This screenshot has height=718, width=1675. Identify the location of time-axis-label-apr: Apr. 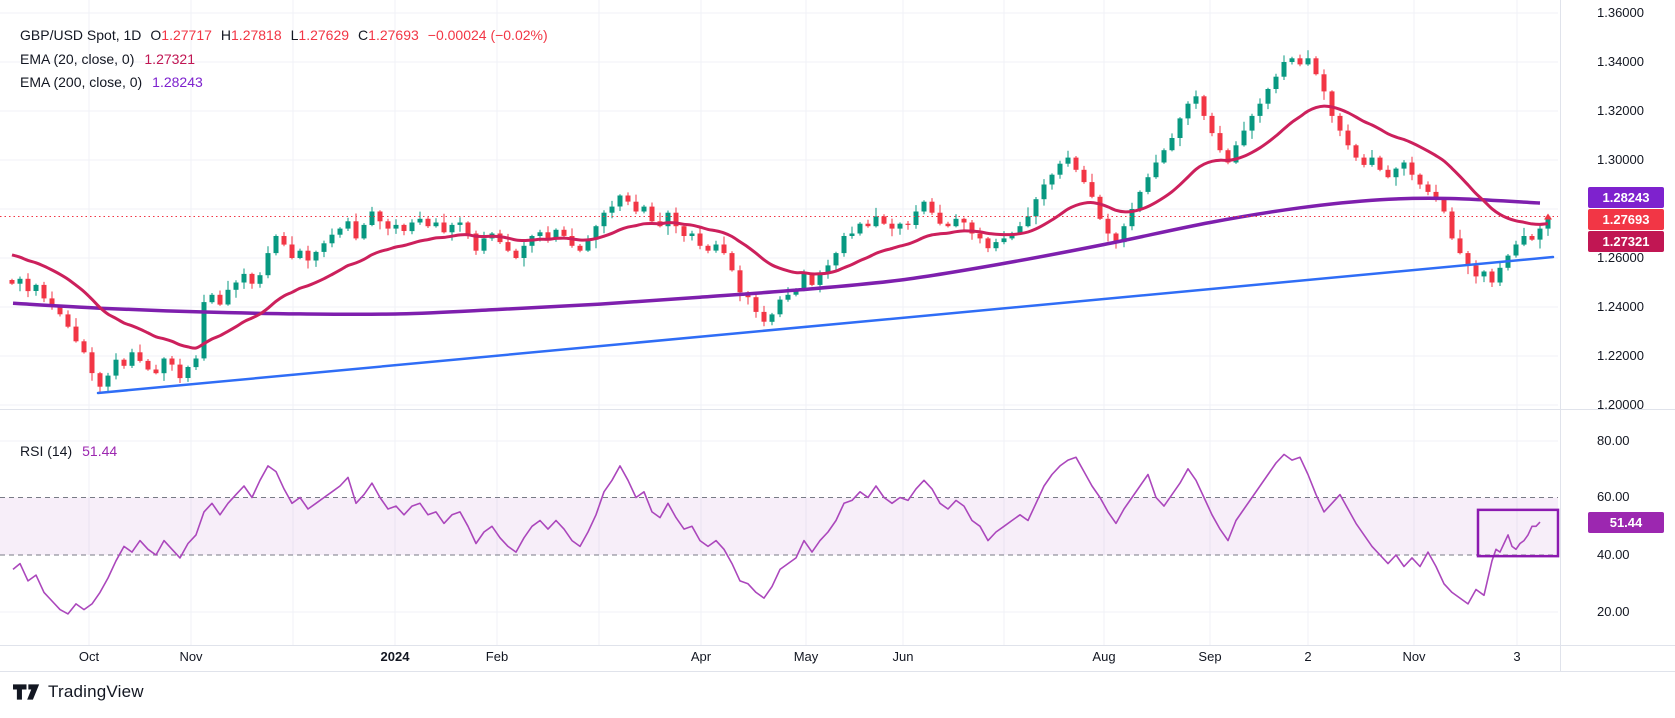
(701, 656).